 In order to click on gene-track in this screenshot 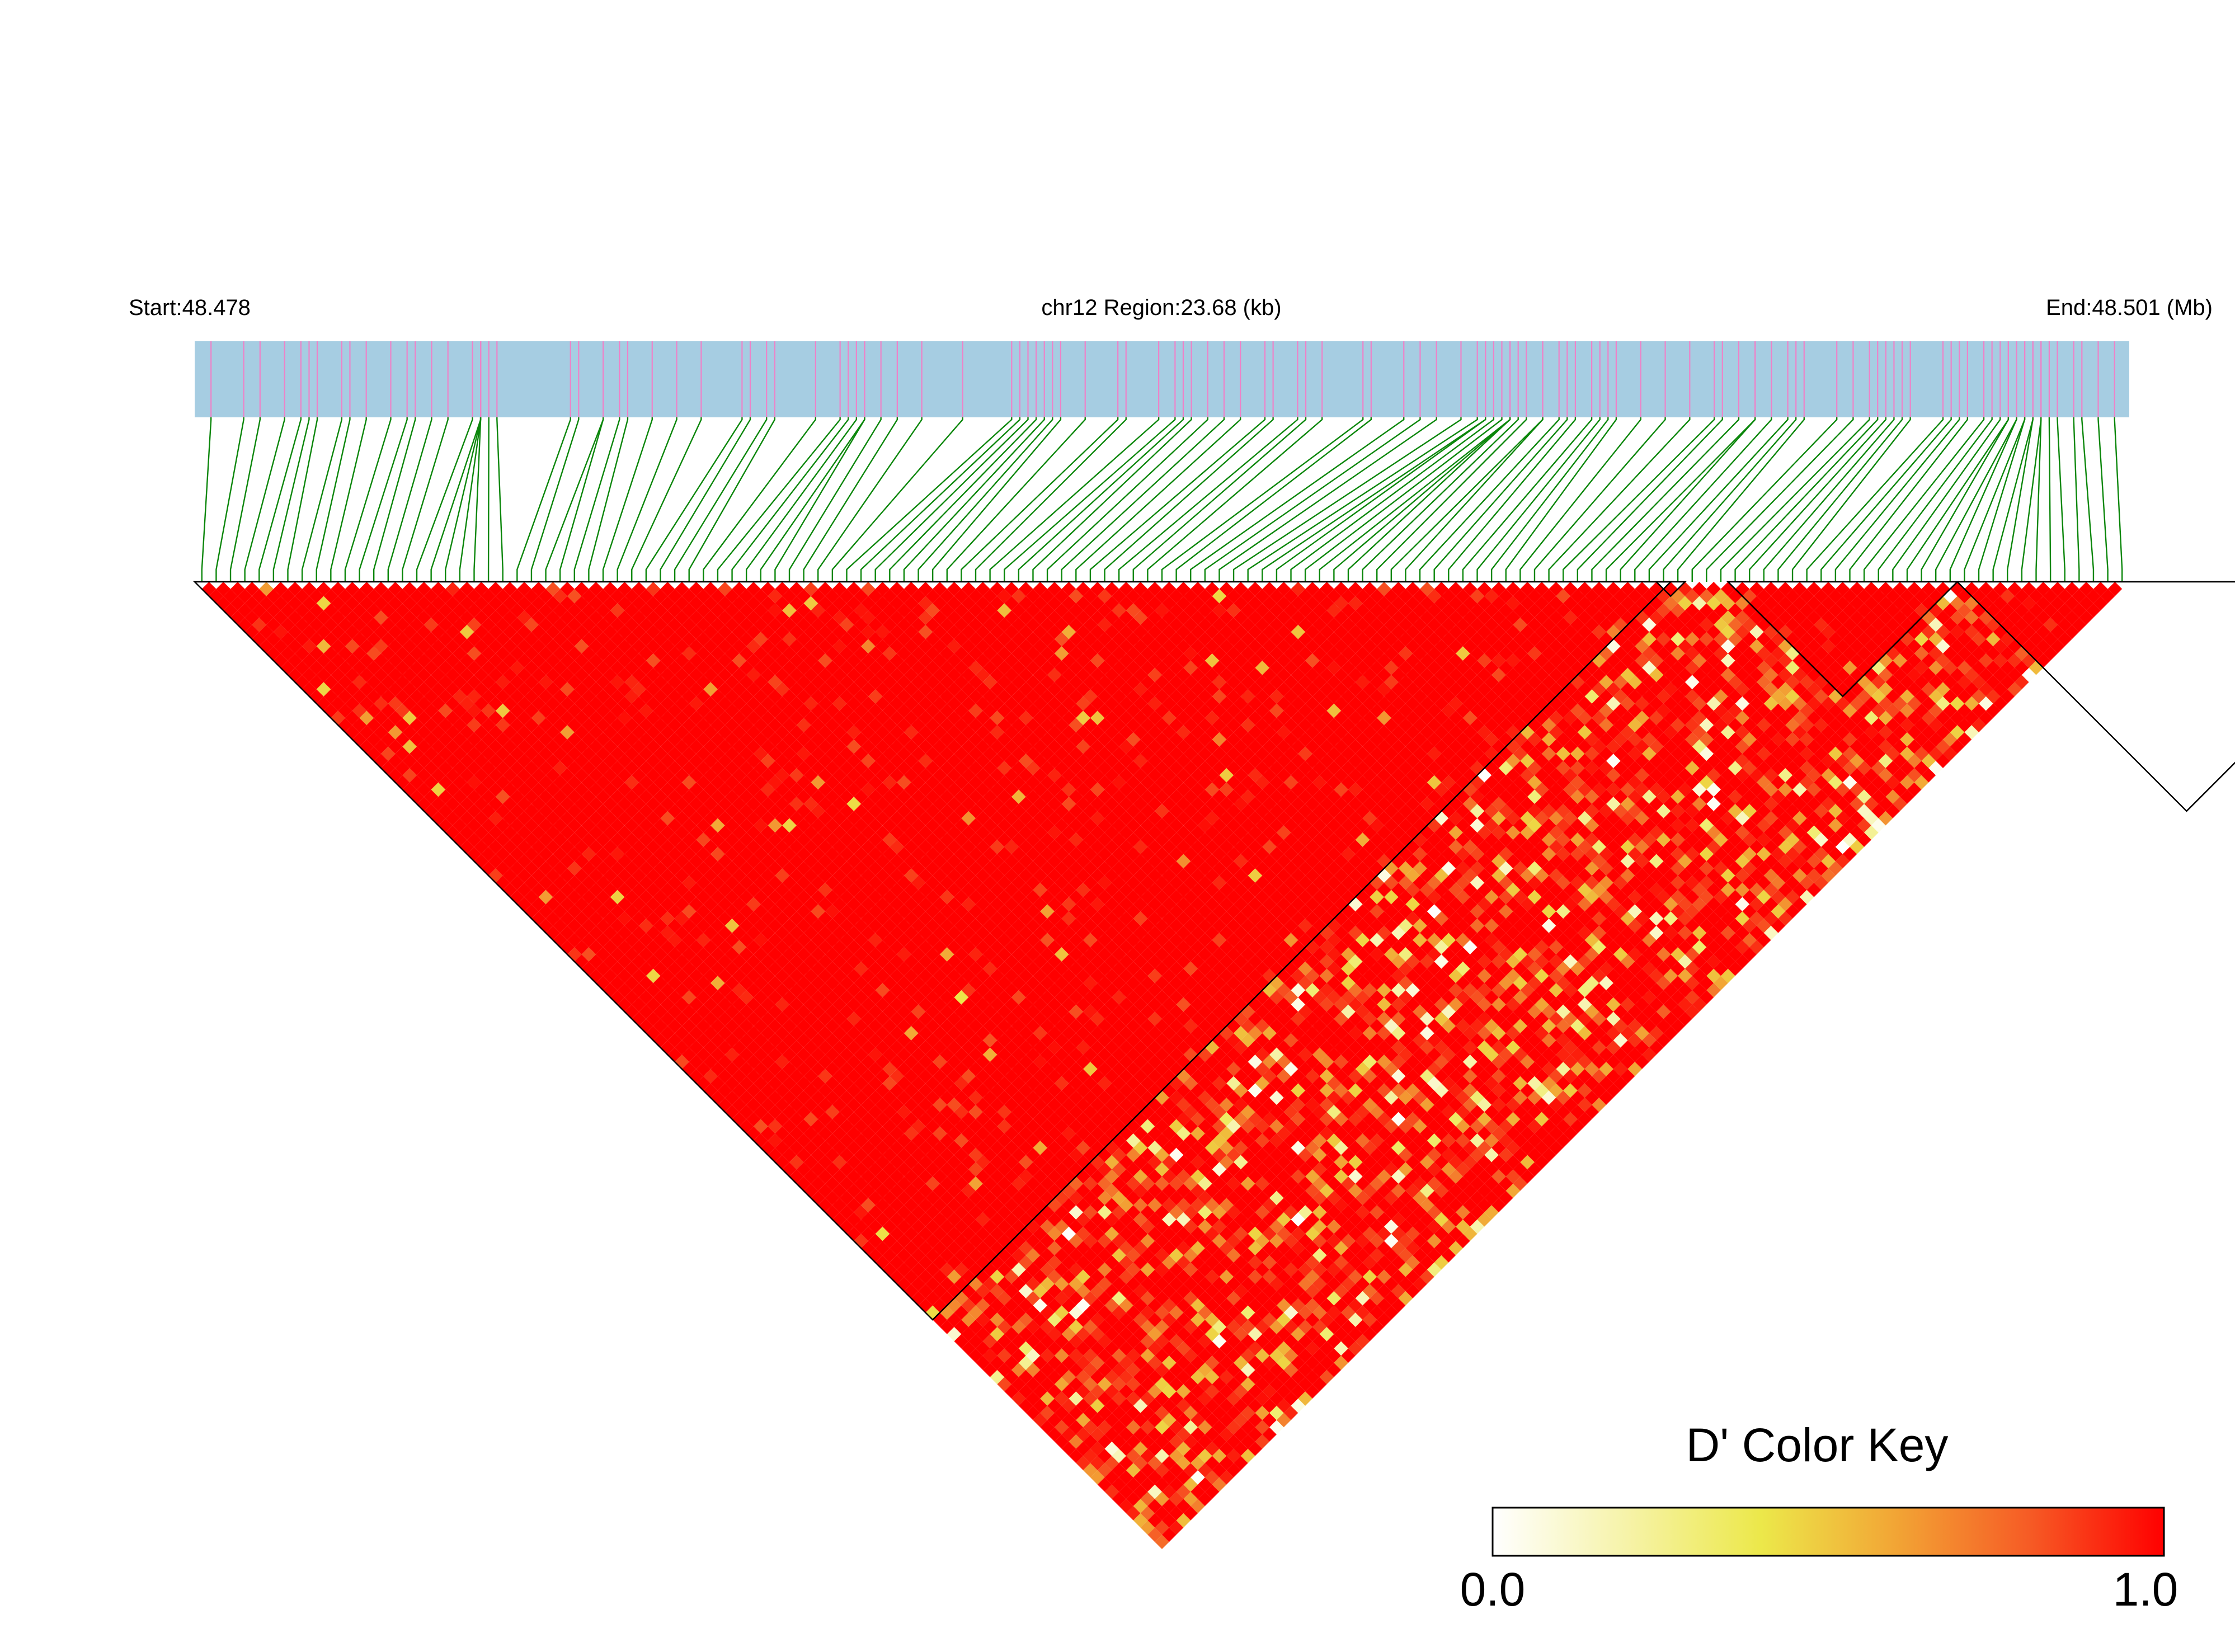, I will do `click(1162, 379)`.